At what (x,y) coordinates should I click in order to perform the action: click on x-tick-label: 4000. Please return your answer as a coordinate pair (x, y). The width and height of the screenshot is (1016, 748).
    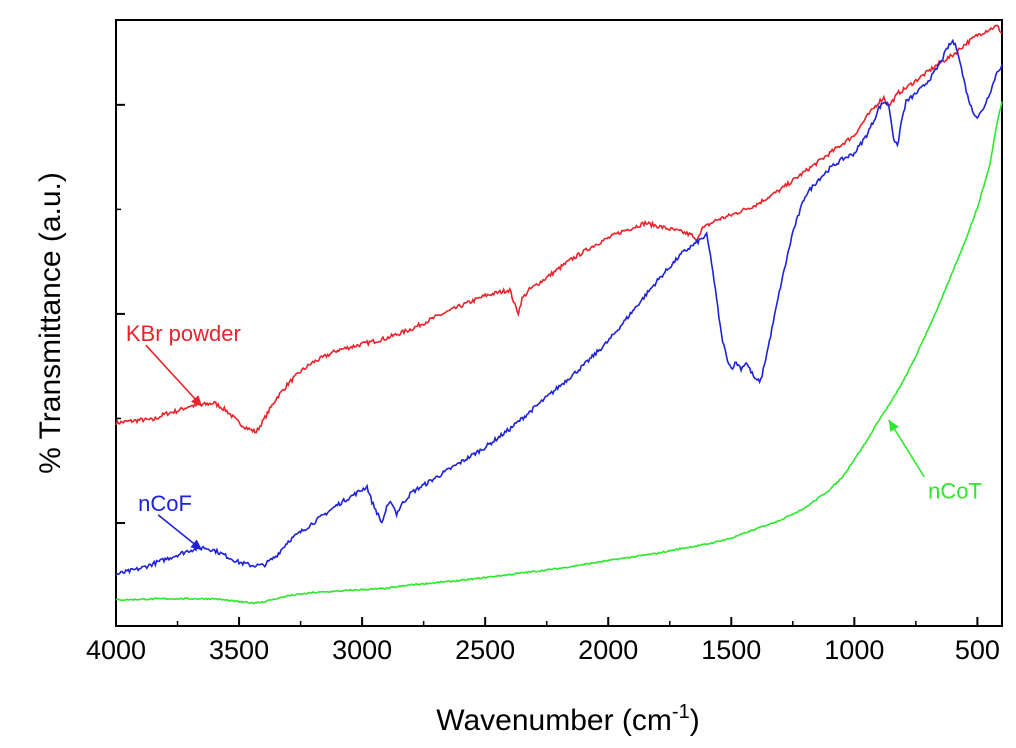
    Looking at the image, I should click on (116, 650).